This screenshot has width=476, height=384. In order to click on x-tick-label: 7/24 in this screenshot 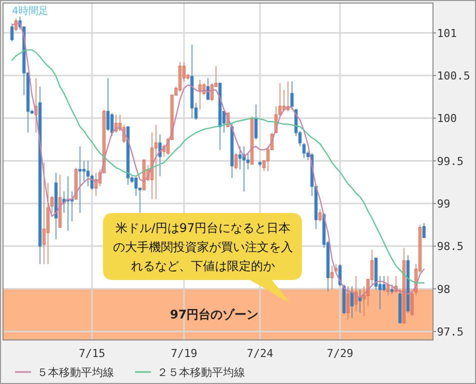, I will do `click(260, 353)`.